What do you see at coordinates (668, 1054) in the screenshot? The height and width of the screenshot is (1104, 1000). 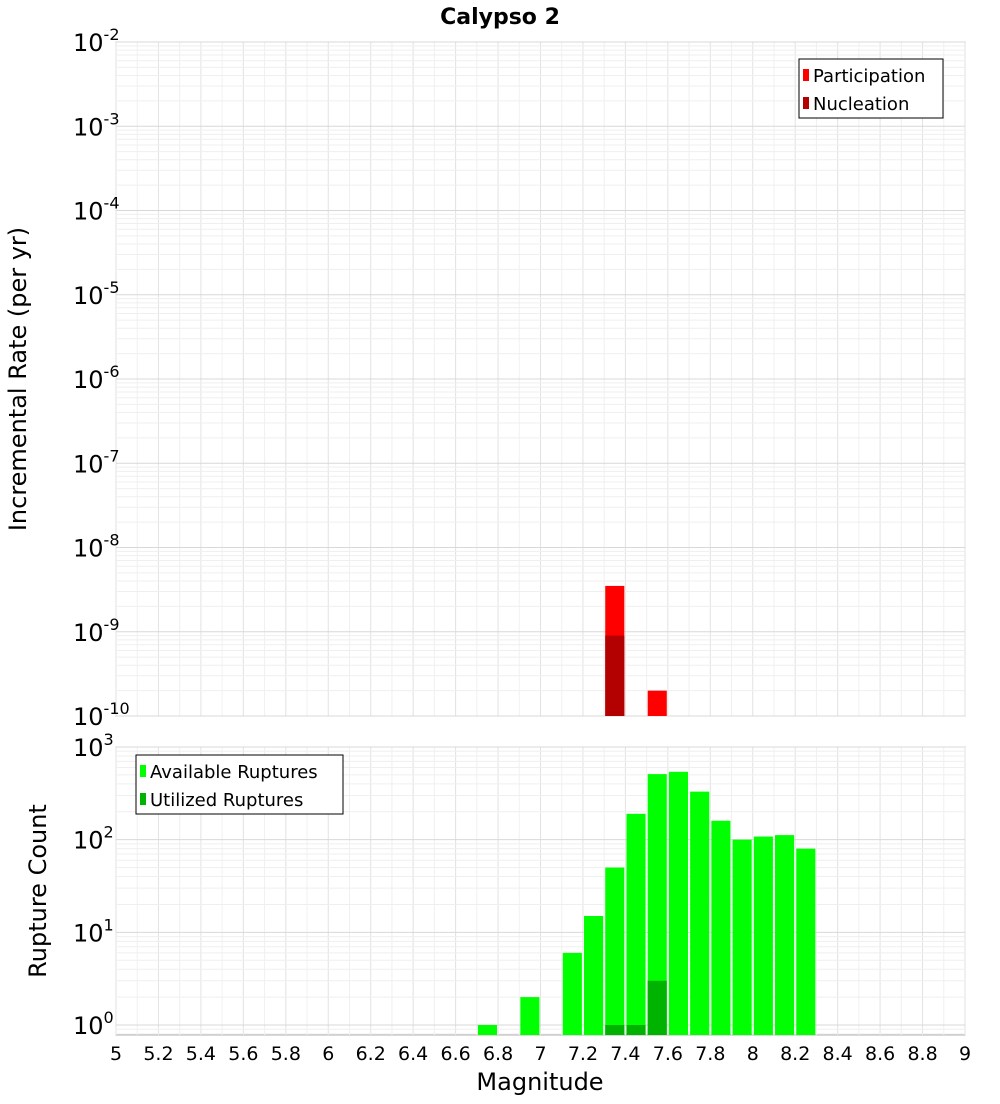 I see `x-tick-label: 7.6` at bounding box center [668, 1054].